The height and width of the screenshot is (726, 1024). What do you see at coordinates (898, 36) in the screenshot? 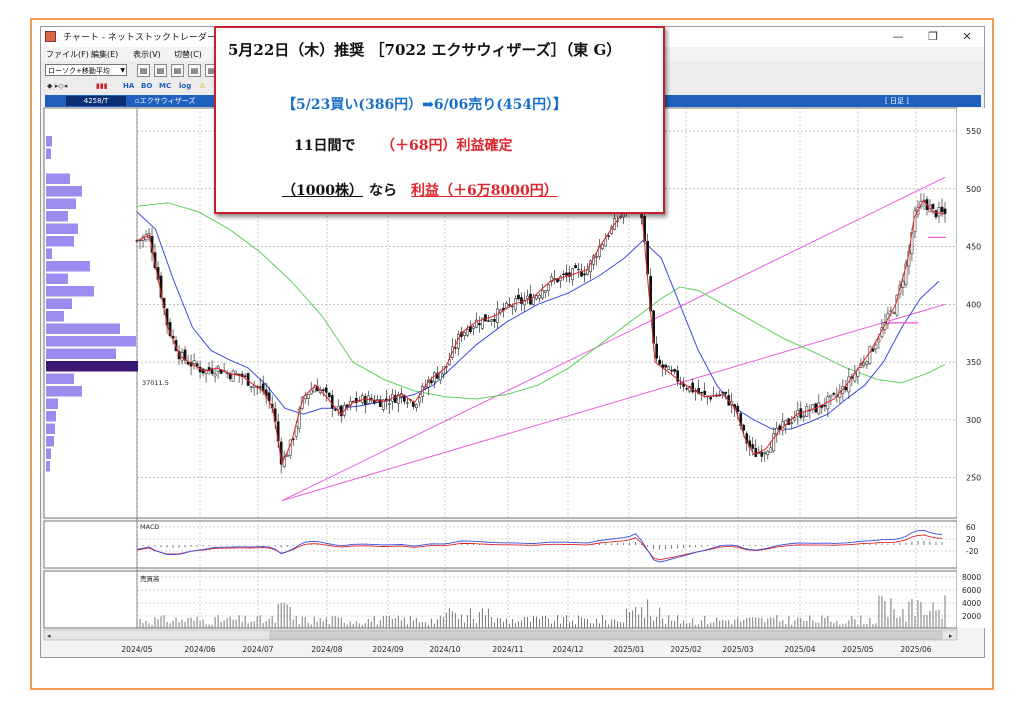
I see `minimize-button: —` at bounding box center [898, 36].